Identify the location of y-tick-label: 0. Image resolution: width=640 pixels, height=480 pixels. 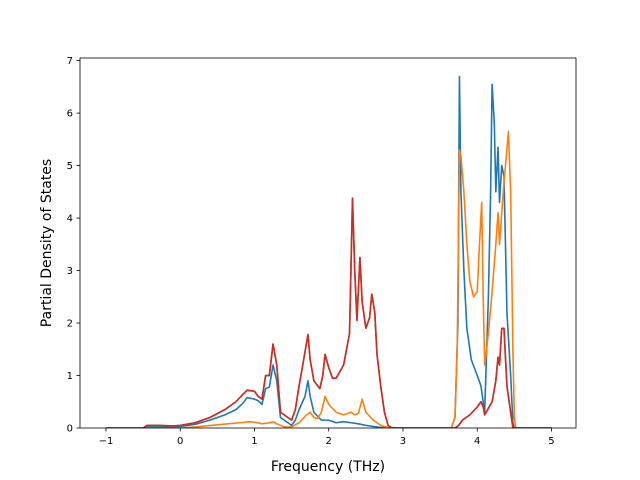
(70, 429).